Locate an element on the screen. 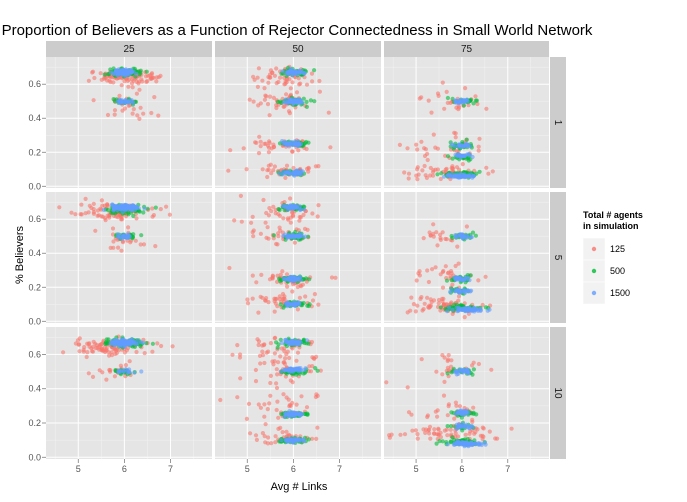  x-tick-label: 6 is located at coordinates (124, 469).